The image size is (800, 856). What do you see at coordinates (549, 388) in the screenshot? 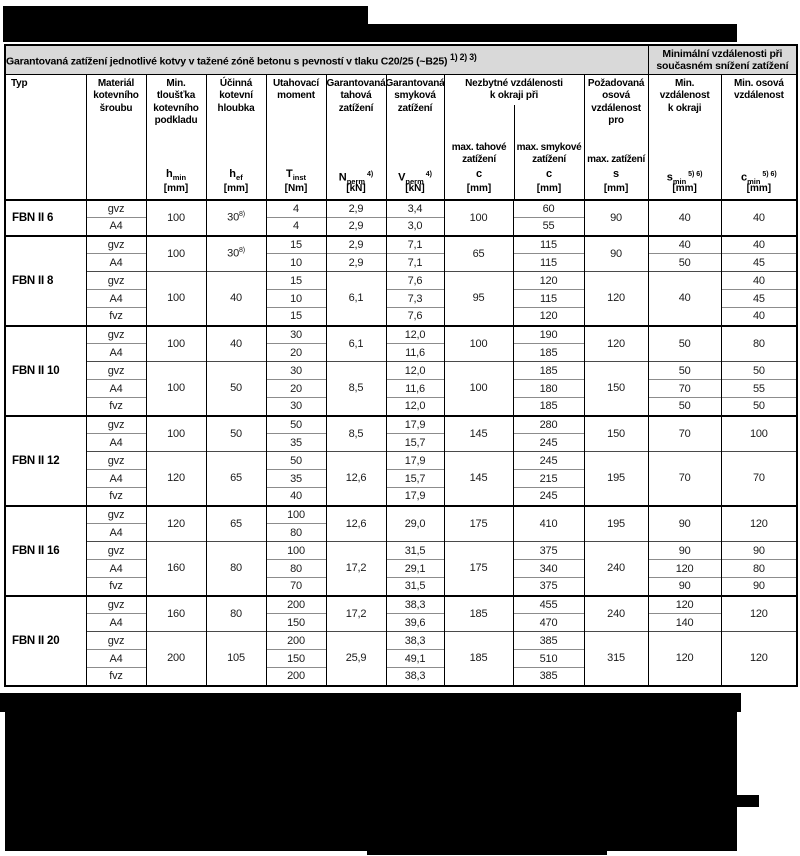
I see `cell-c-smyk: 180` at bounding box center [549, 388].